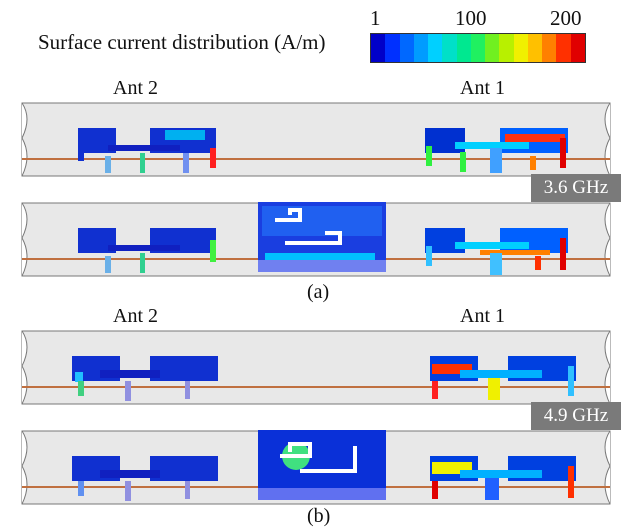  Describe the element at coordinates (375, 18) in the screenshot. I see `legend-tick-min: 1` at that location.